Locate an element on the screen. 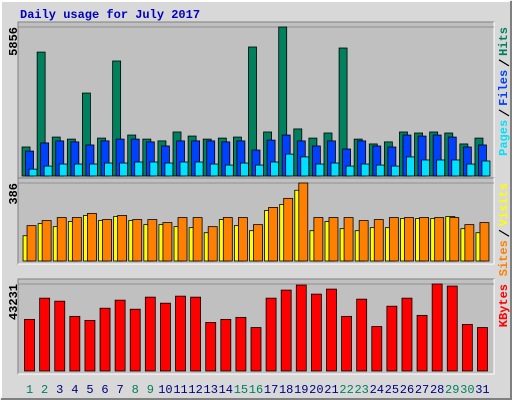 This screenshot has height=400, width=512. x-tick-label: 27 is located at coordinates (422, 390).